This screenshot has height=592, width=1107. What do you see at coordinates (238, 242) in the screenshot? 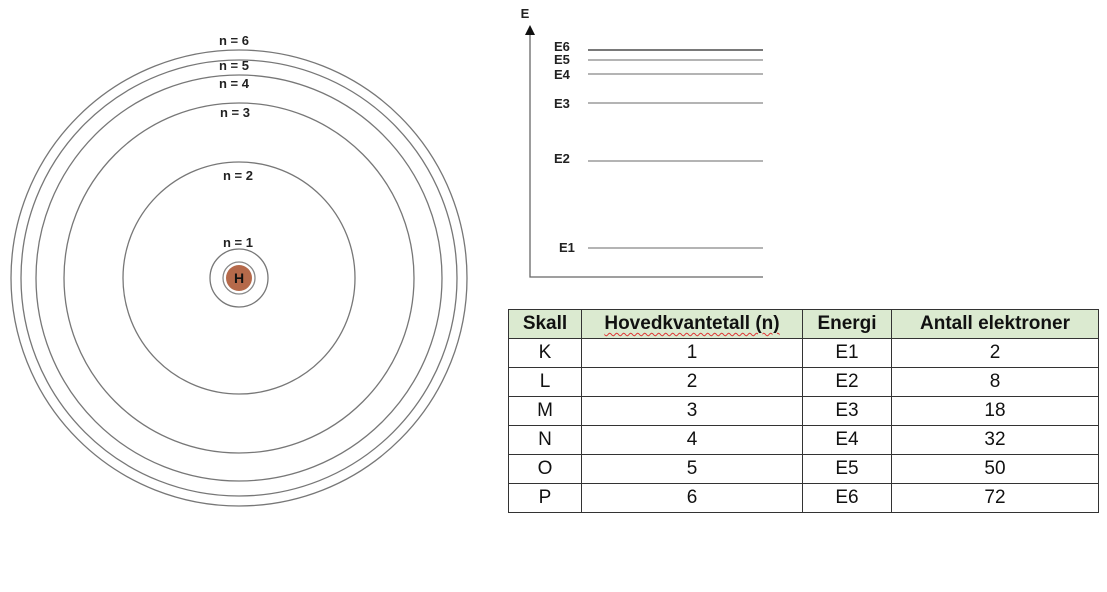
I see `orbit-label-1: n = 1` at bounding box center [238, 242].